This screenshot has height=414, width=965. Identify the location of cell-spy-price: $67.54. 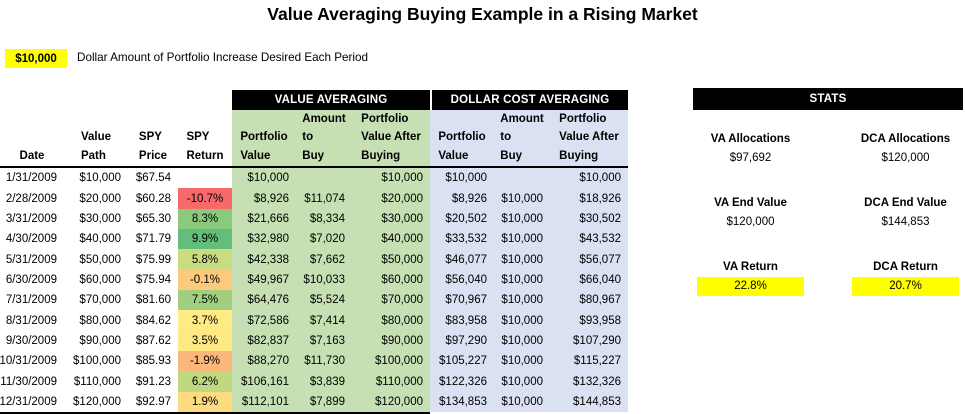
(153, 178).